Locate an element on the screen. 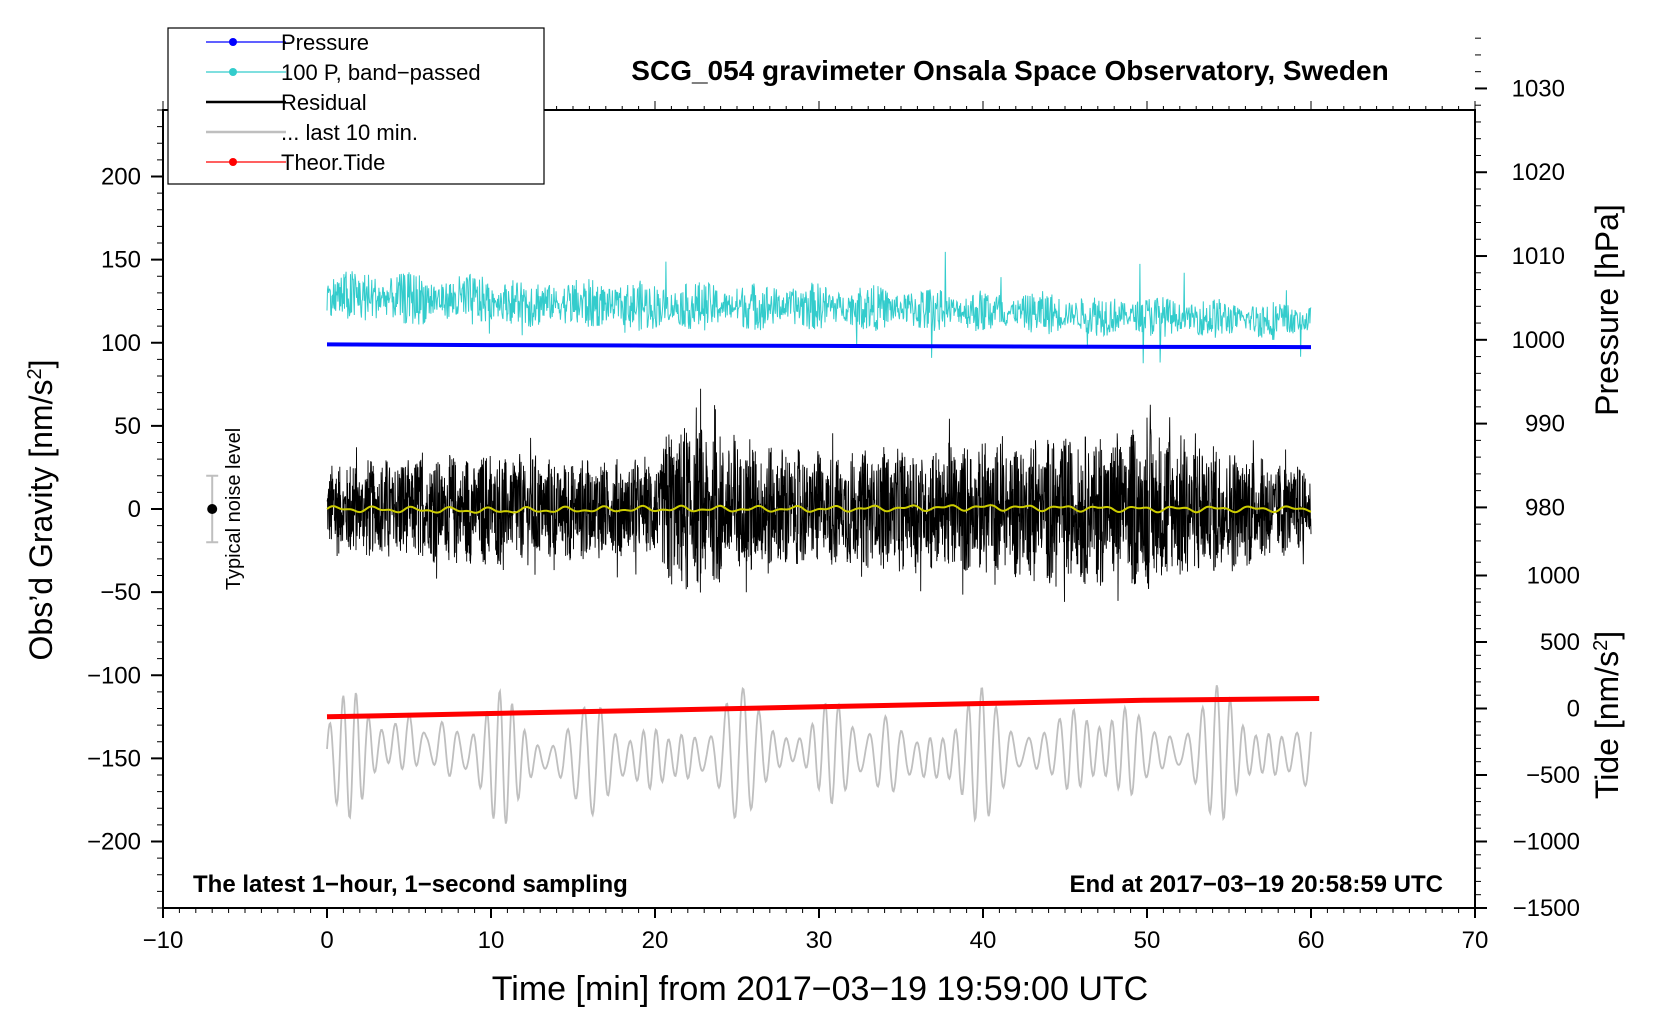 Image resolution: width=1660 pixels, height=1020 pixels. tide-tick-label: −1500 is located at coordinates (1546, 908).